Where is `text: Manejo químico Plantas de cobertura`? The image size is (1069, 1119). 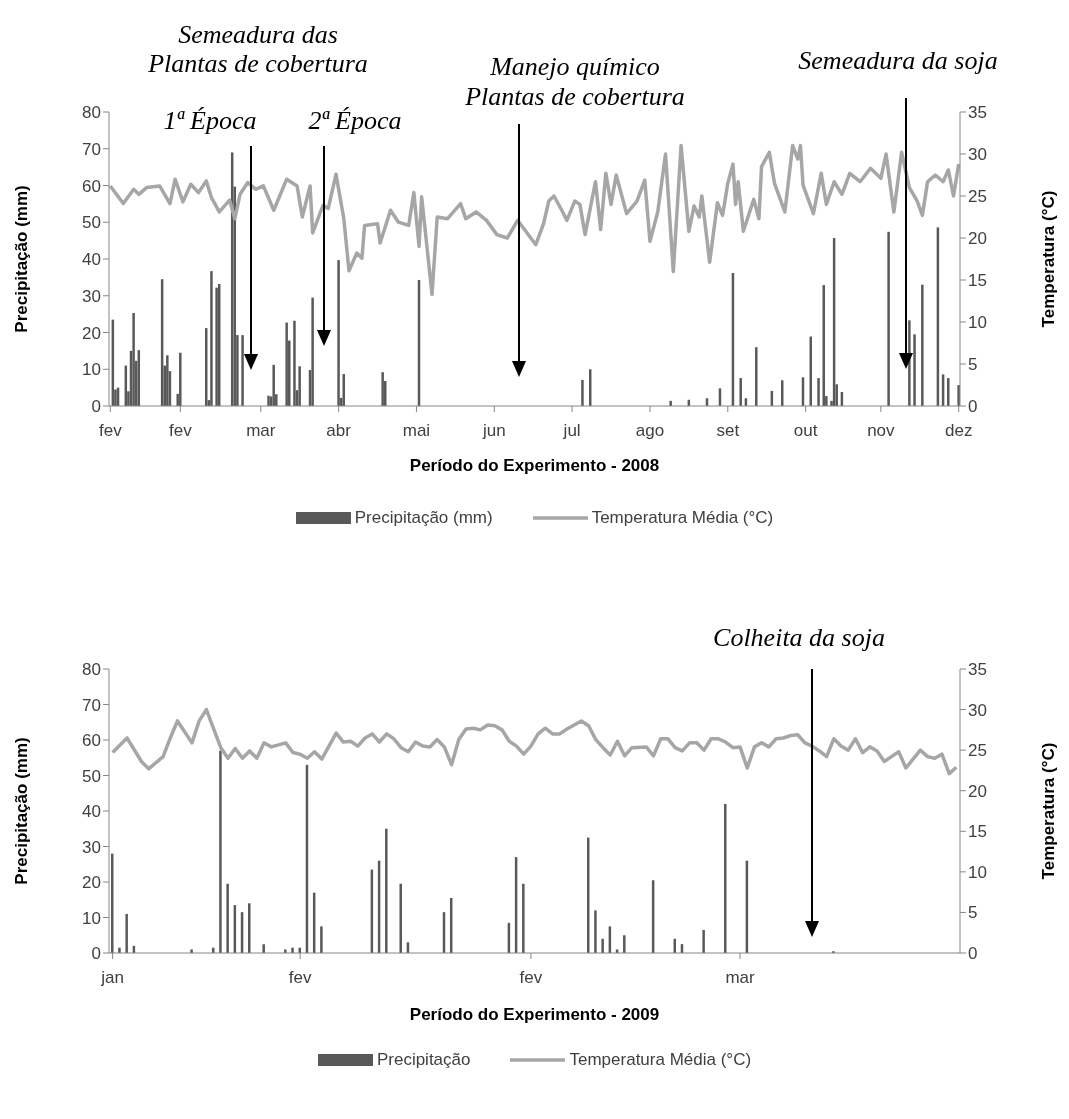 text: Manejo químico Plantas de cobertura is located at coordinates (574, 81).